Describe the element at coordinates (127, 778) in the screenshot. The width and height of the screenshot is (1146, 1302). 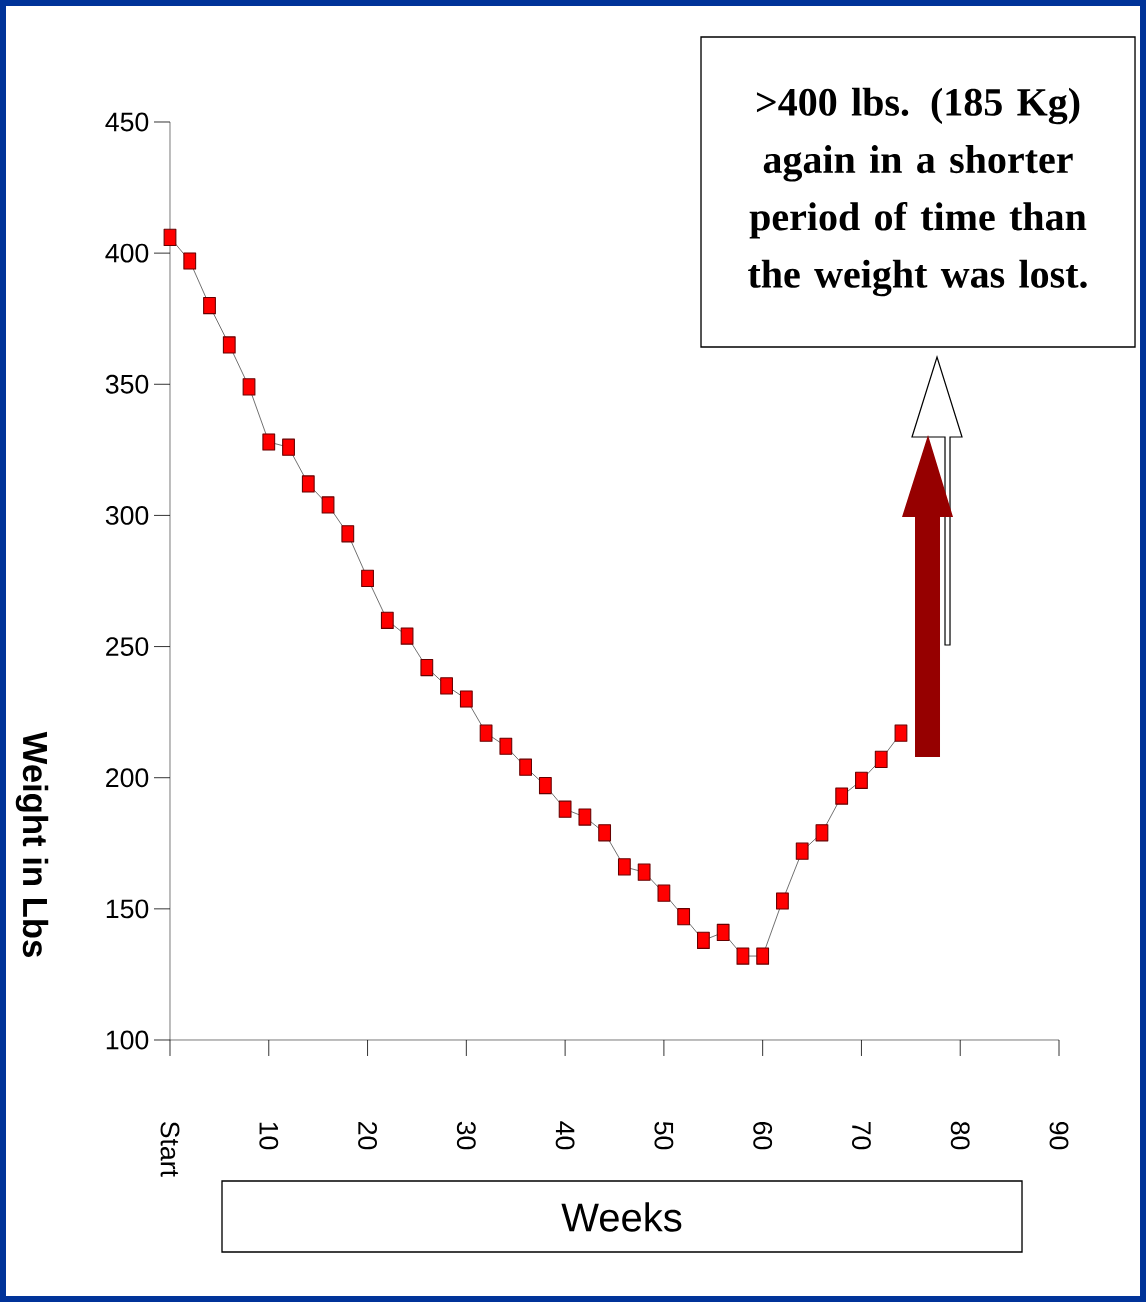
I see `y-tick-label: 200` at that location.